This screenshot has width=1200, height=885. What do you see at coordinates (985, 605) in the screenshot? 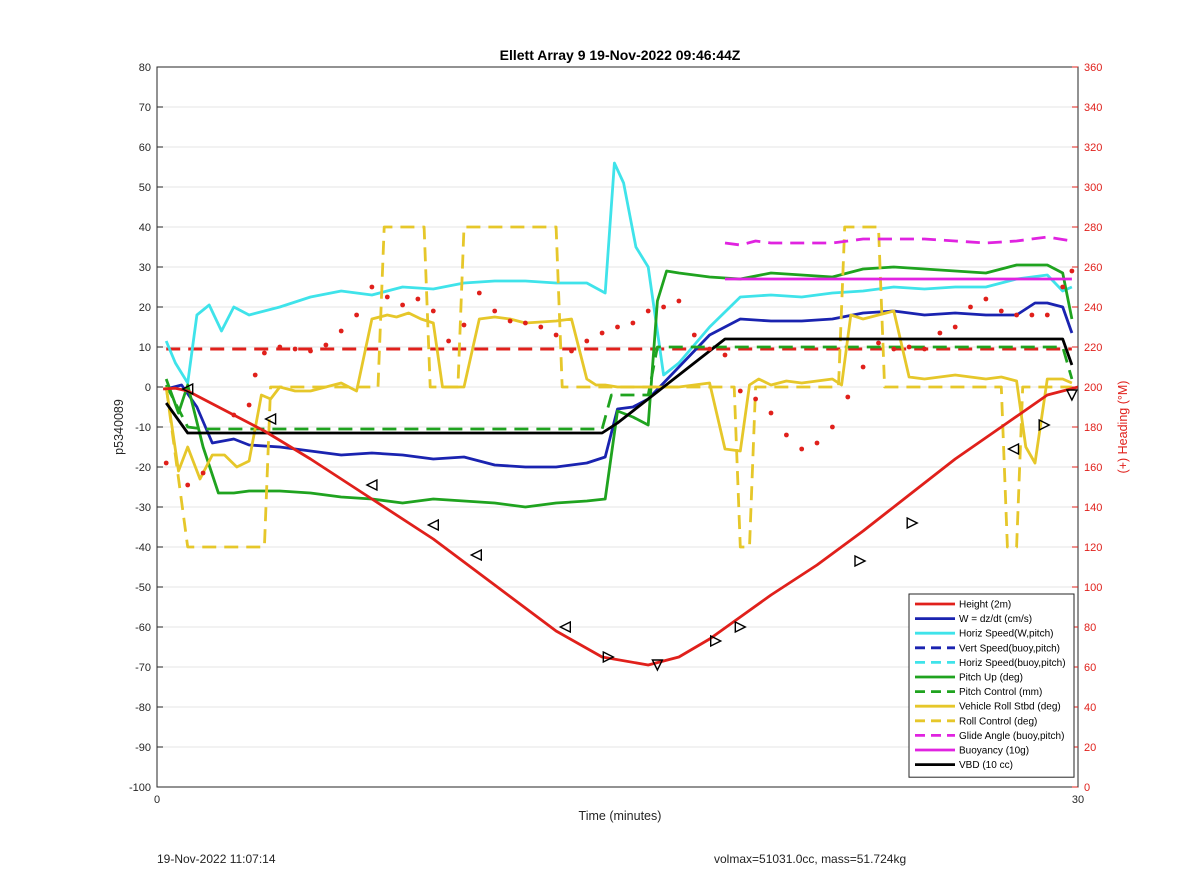
I see `legend-label: Height (2m)` at bounding box center [985, 605].